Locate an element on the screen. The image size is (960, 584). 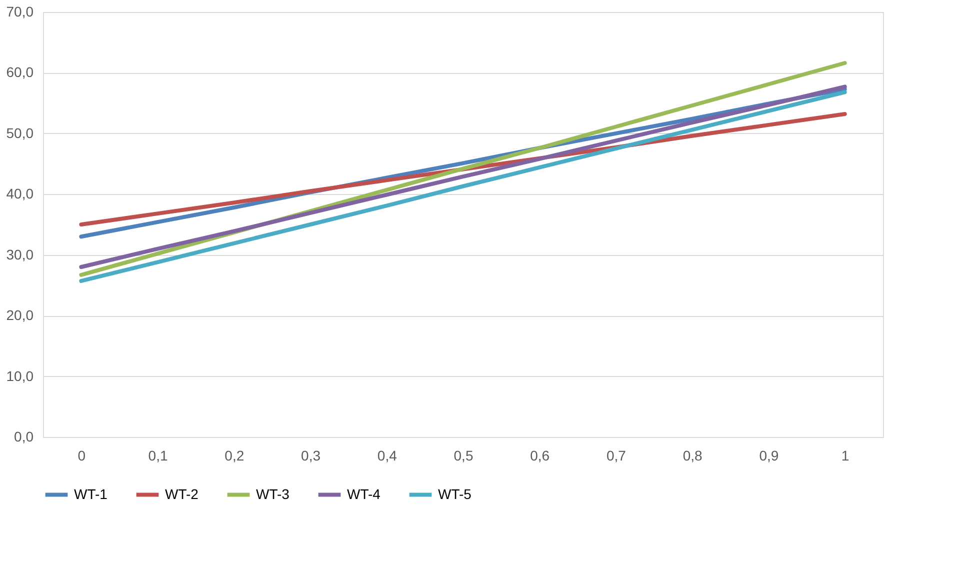
y-tick-label: 60,0 is located at coordinates (20, 72).